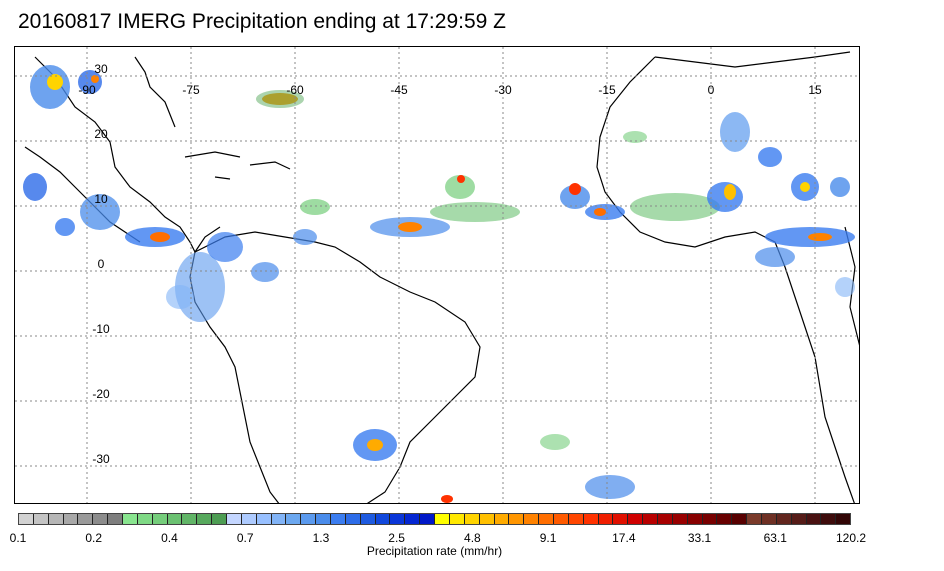  Describe the element at coordinates (699, 538) in the screenshot. I see `colorbar-tick-label: 33.1` at that location.